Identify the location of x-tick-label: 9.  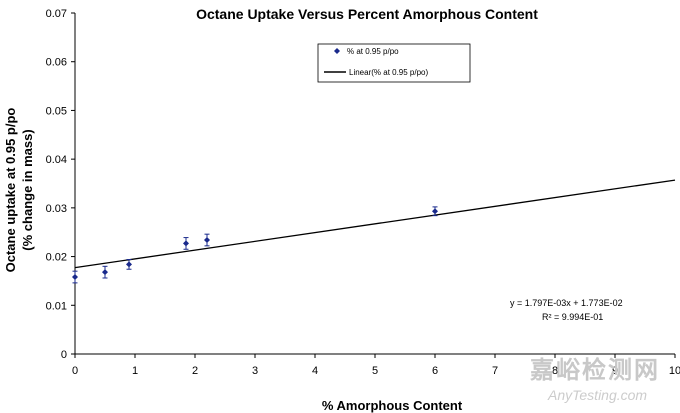
(615, 371).